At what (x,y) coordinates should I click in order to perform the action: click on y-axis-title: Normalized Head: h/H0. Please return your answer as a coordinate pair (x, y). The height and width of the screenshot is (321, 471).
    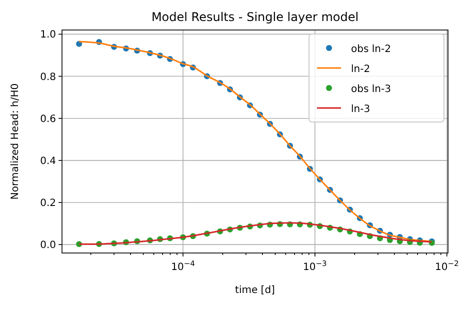
    Looking at the image, I should click on (15, 141).